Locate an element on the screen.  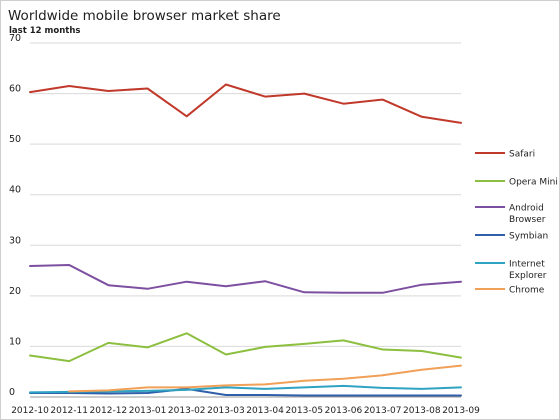
y-tick-label: 50 is located at coordinates (15, 139).